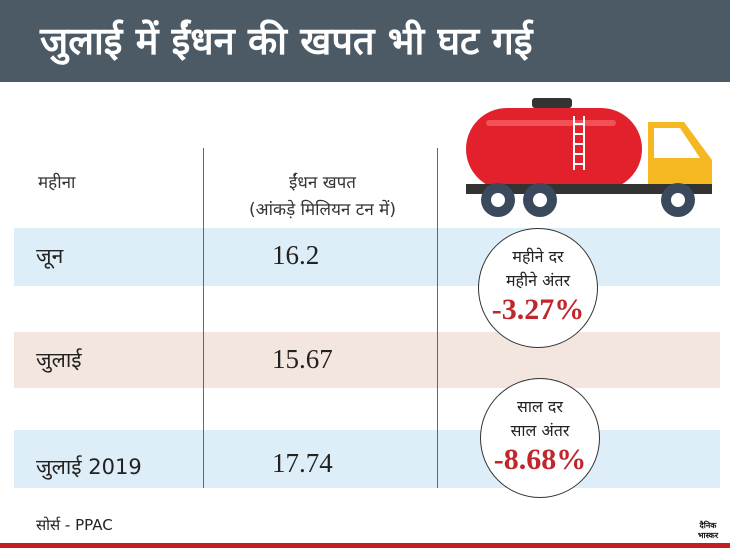  Describe the element at coordinates (322, 183) in the screenshot. I see `column-header-fuel-line1: ईंधन खपत` at that location.